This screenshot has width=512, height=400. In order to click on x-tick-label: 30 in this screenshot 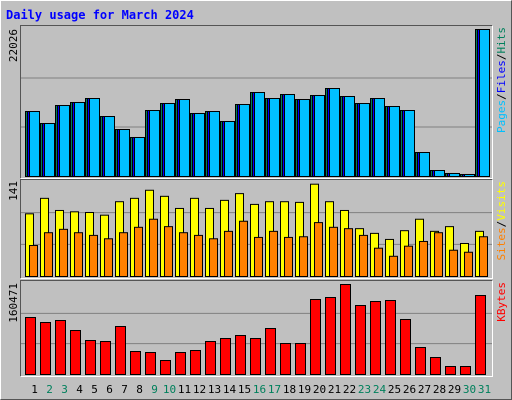, I will do `click(469, 389)`.